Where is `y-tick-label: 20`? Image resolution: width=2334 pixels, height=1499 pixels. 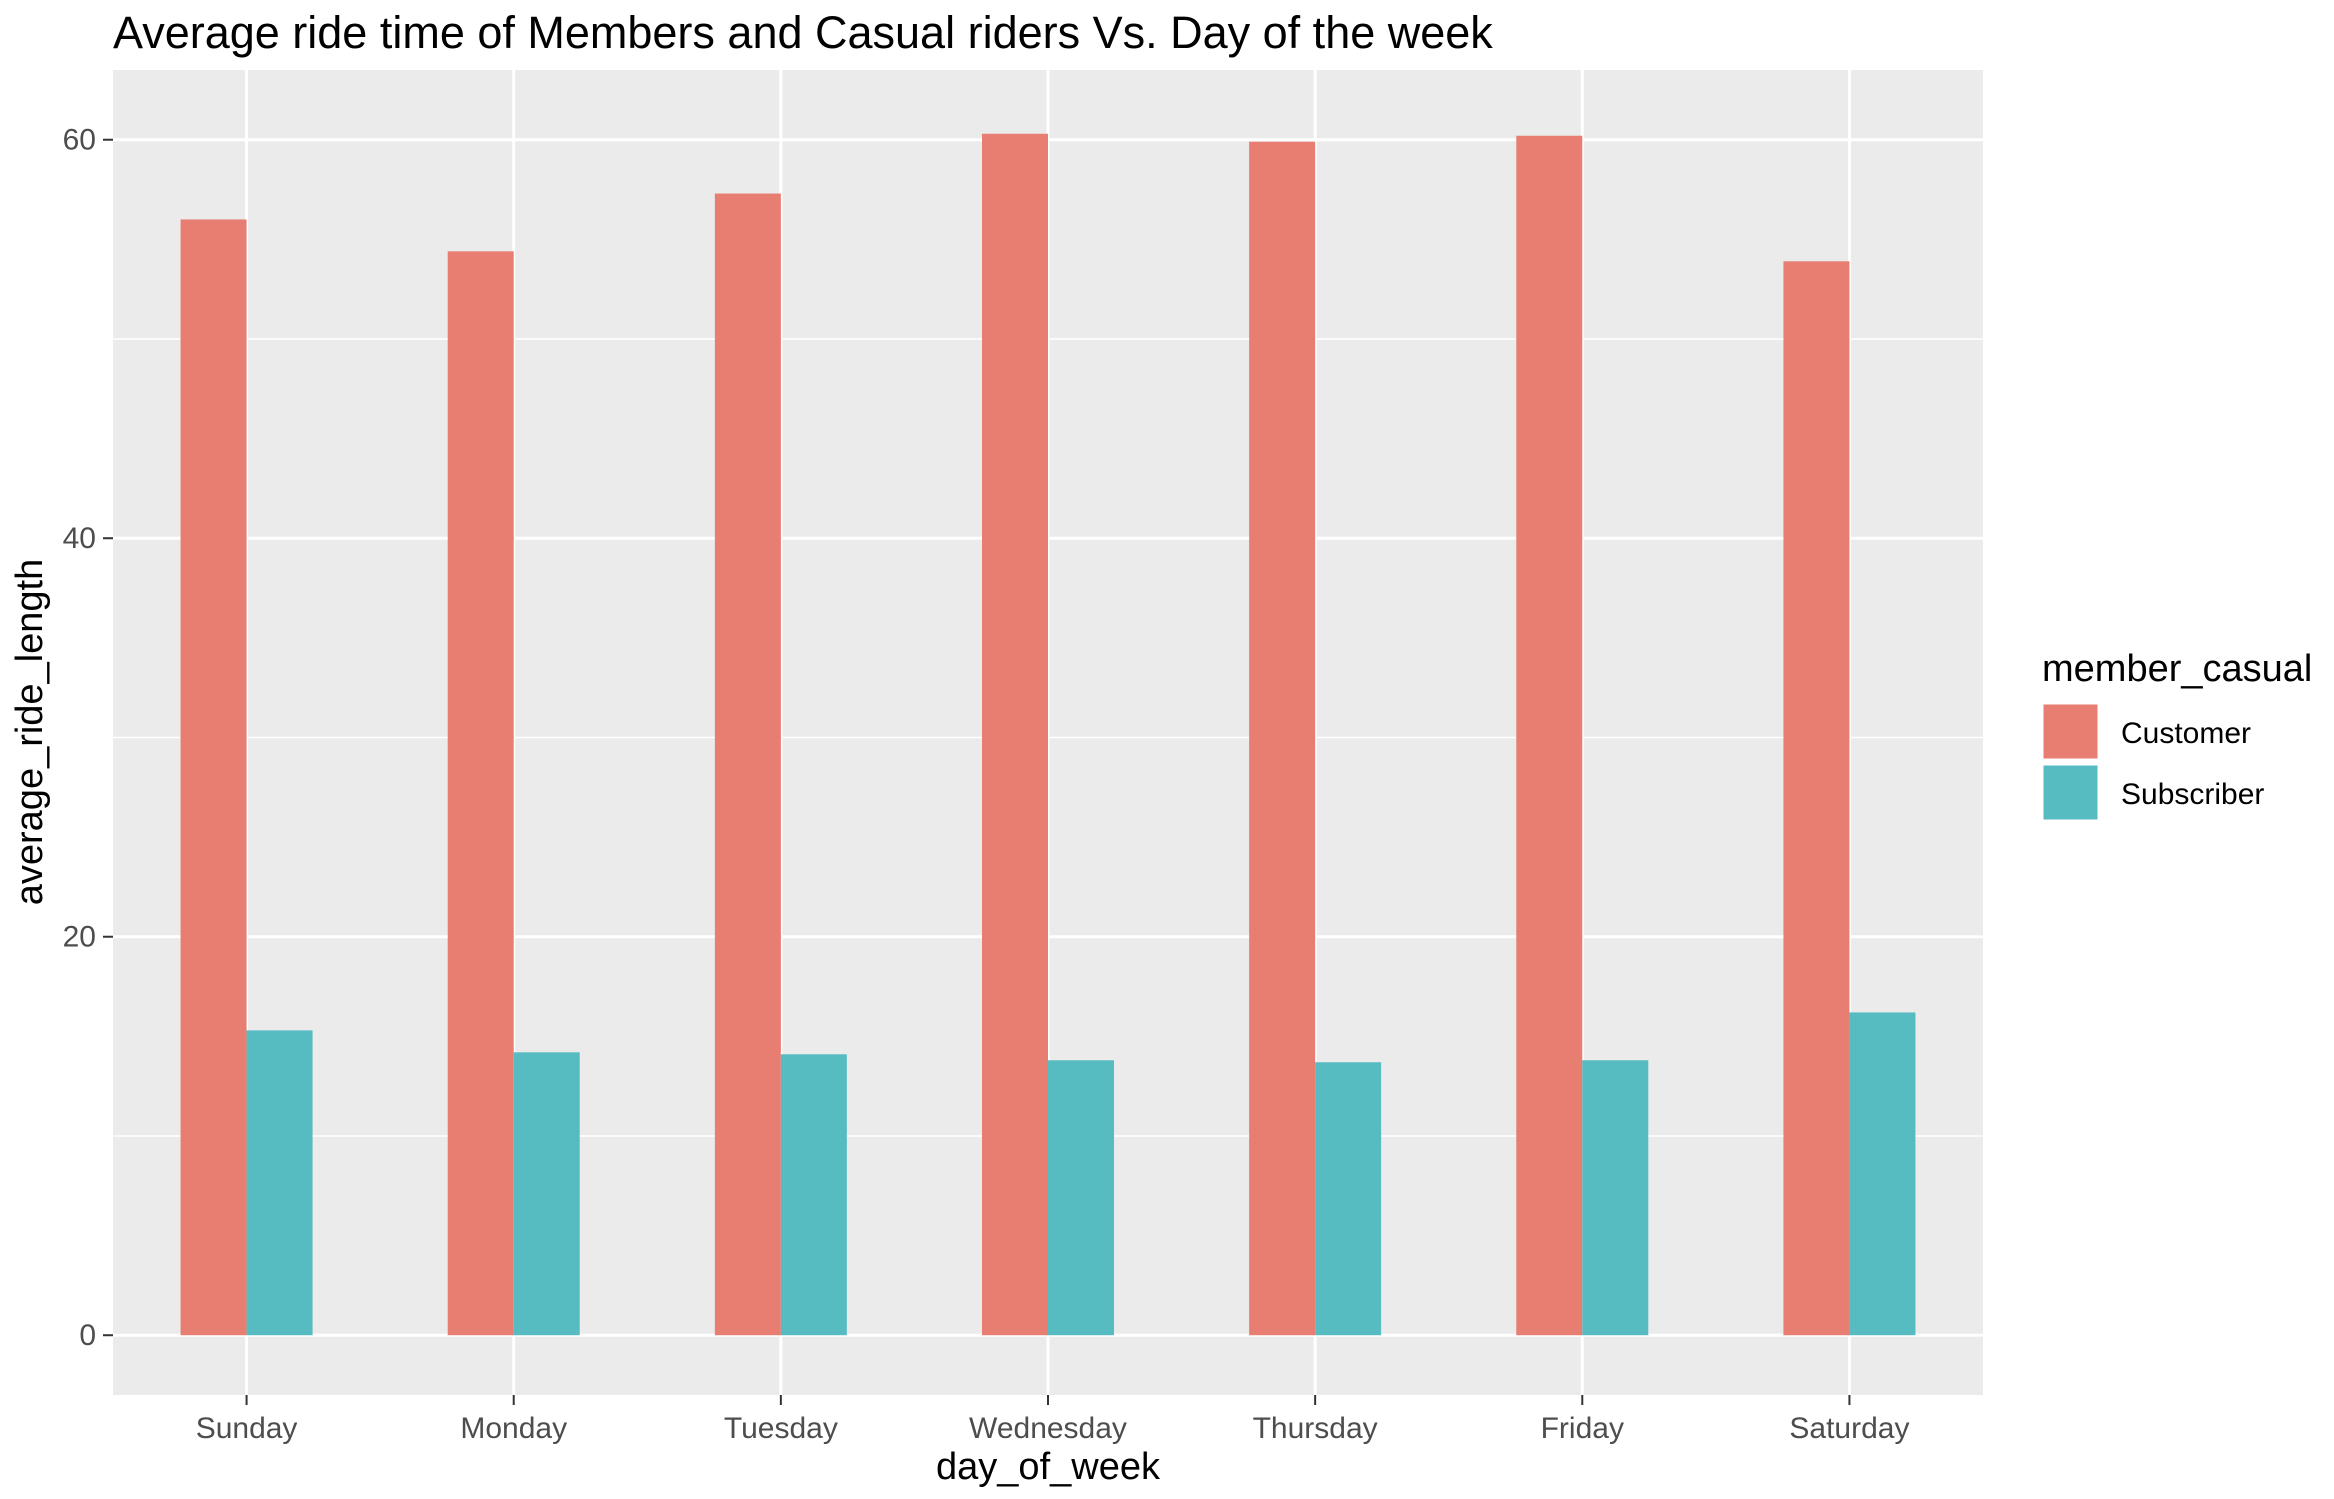 y-tick-label: 20 is located at coordinates (79, 937).